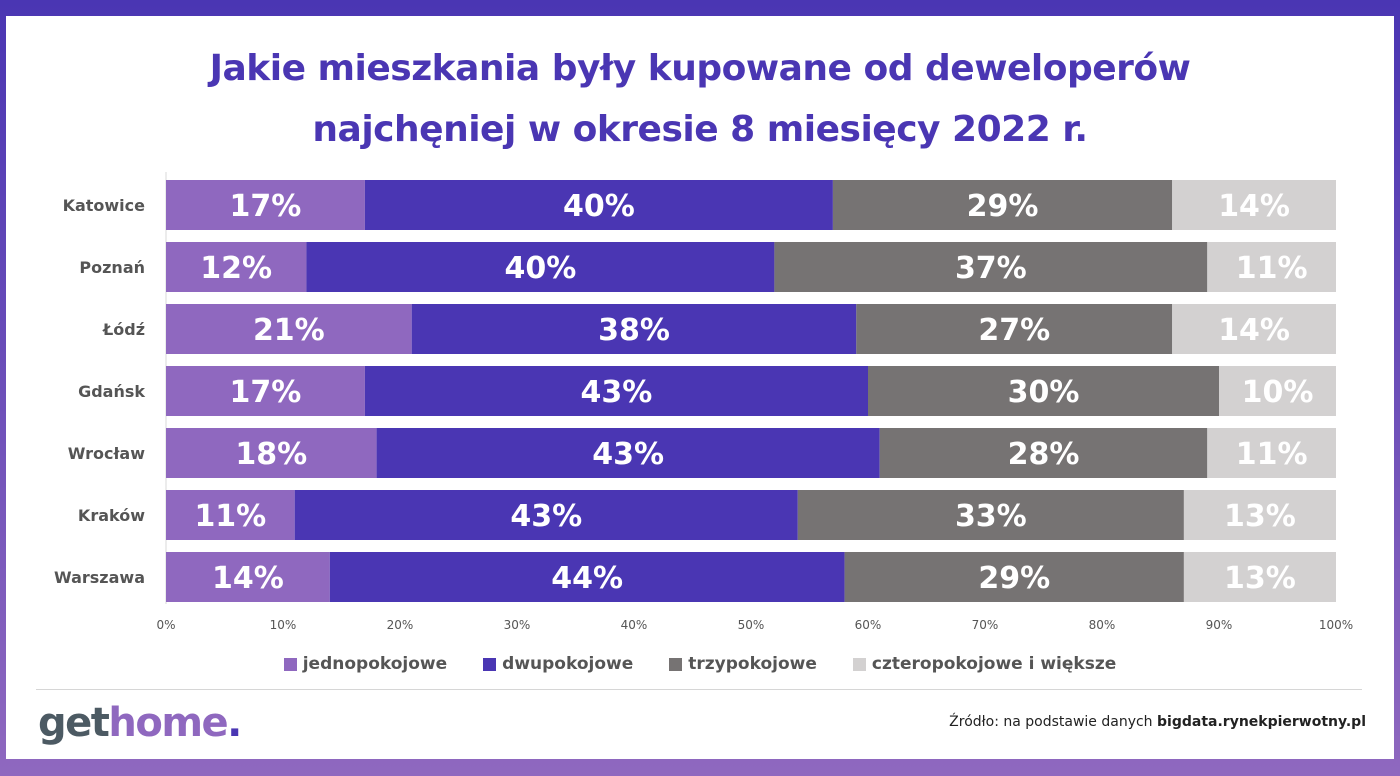  I want to click on data-label: 33%, so click(991, 516).